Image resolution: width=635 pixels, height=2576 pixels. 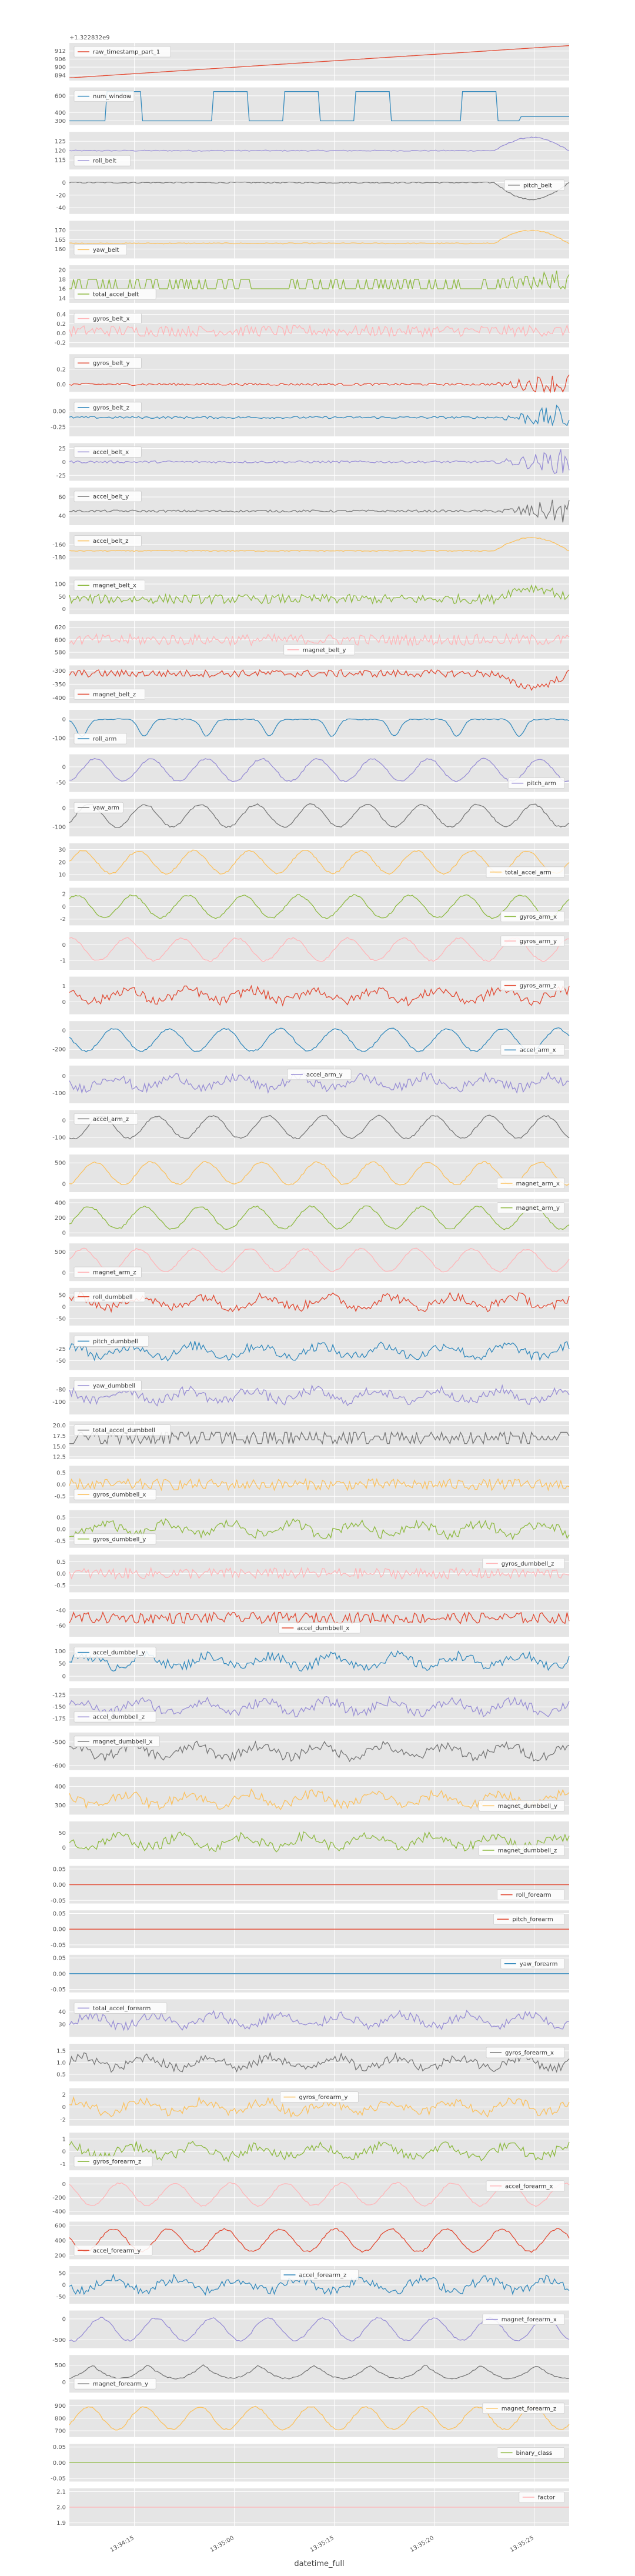 I want to click on legend: accel_dumbbell_y, so click(x=114, y=1653).